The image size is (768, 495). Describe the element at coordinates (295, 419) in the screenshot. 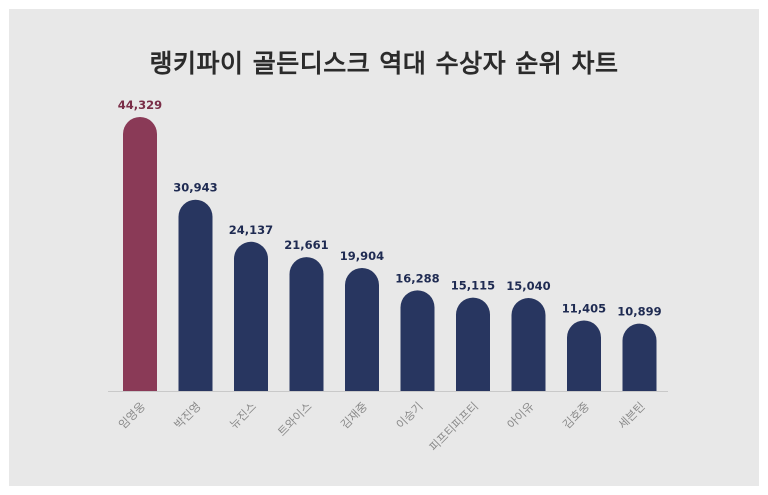

I see `x-tick-label: 트와이스` at that location.